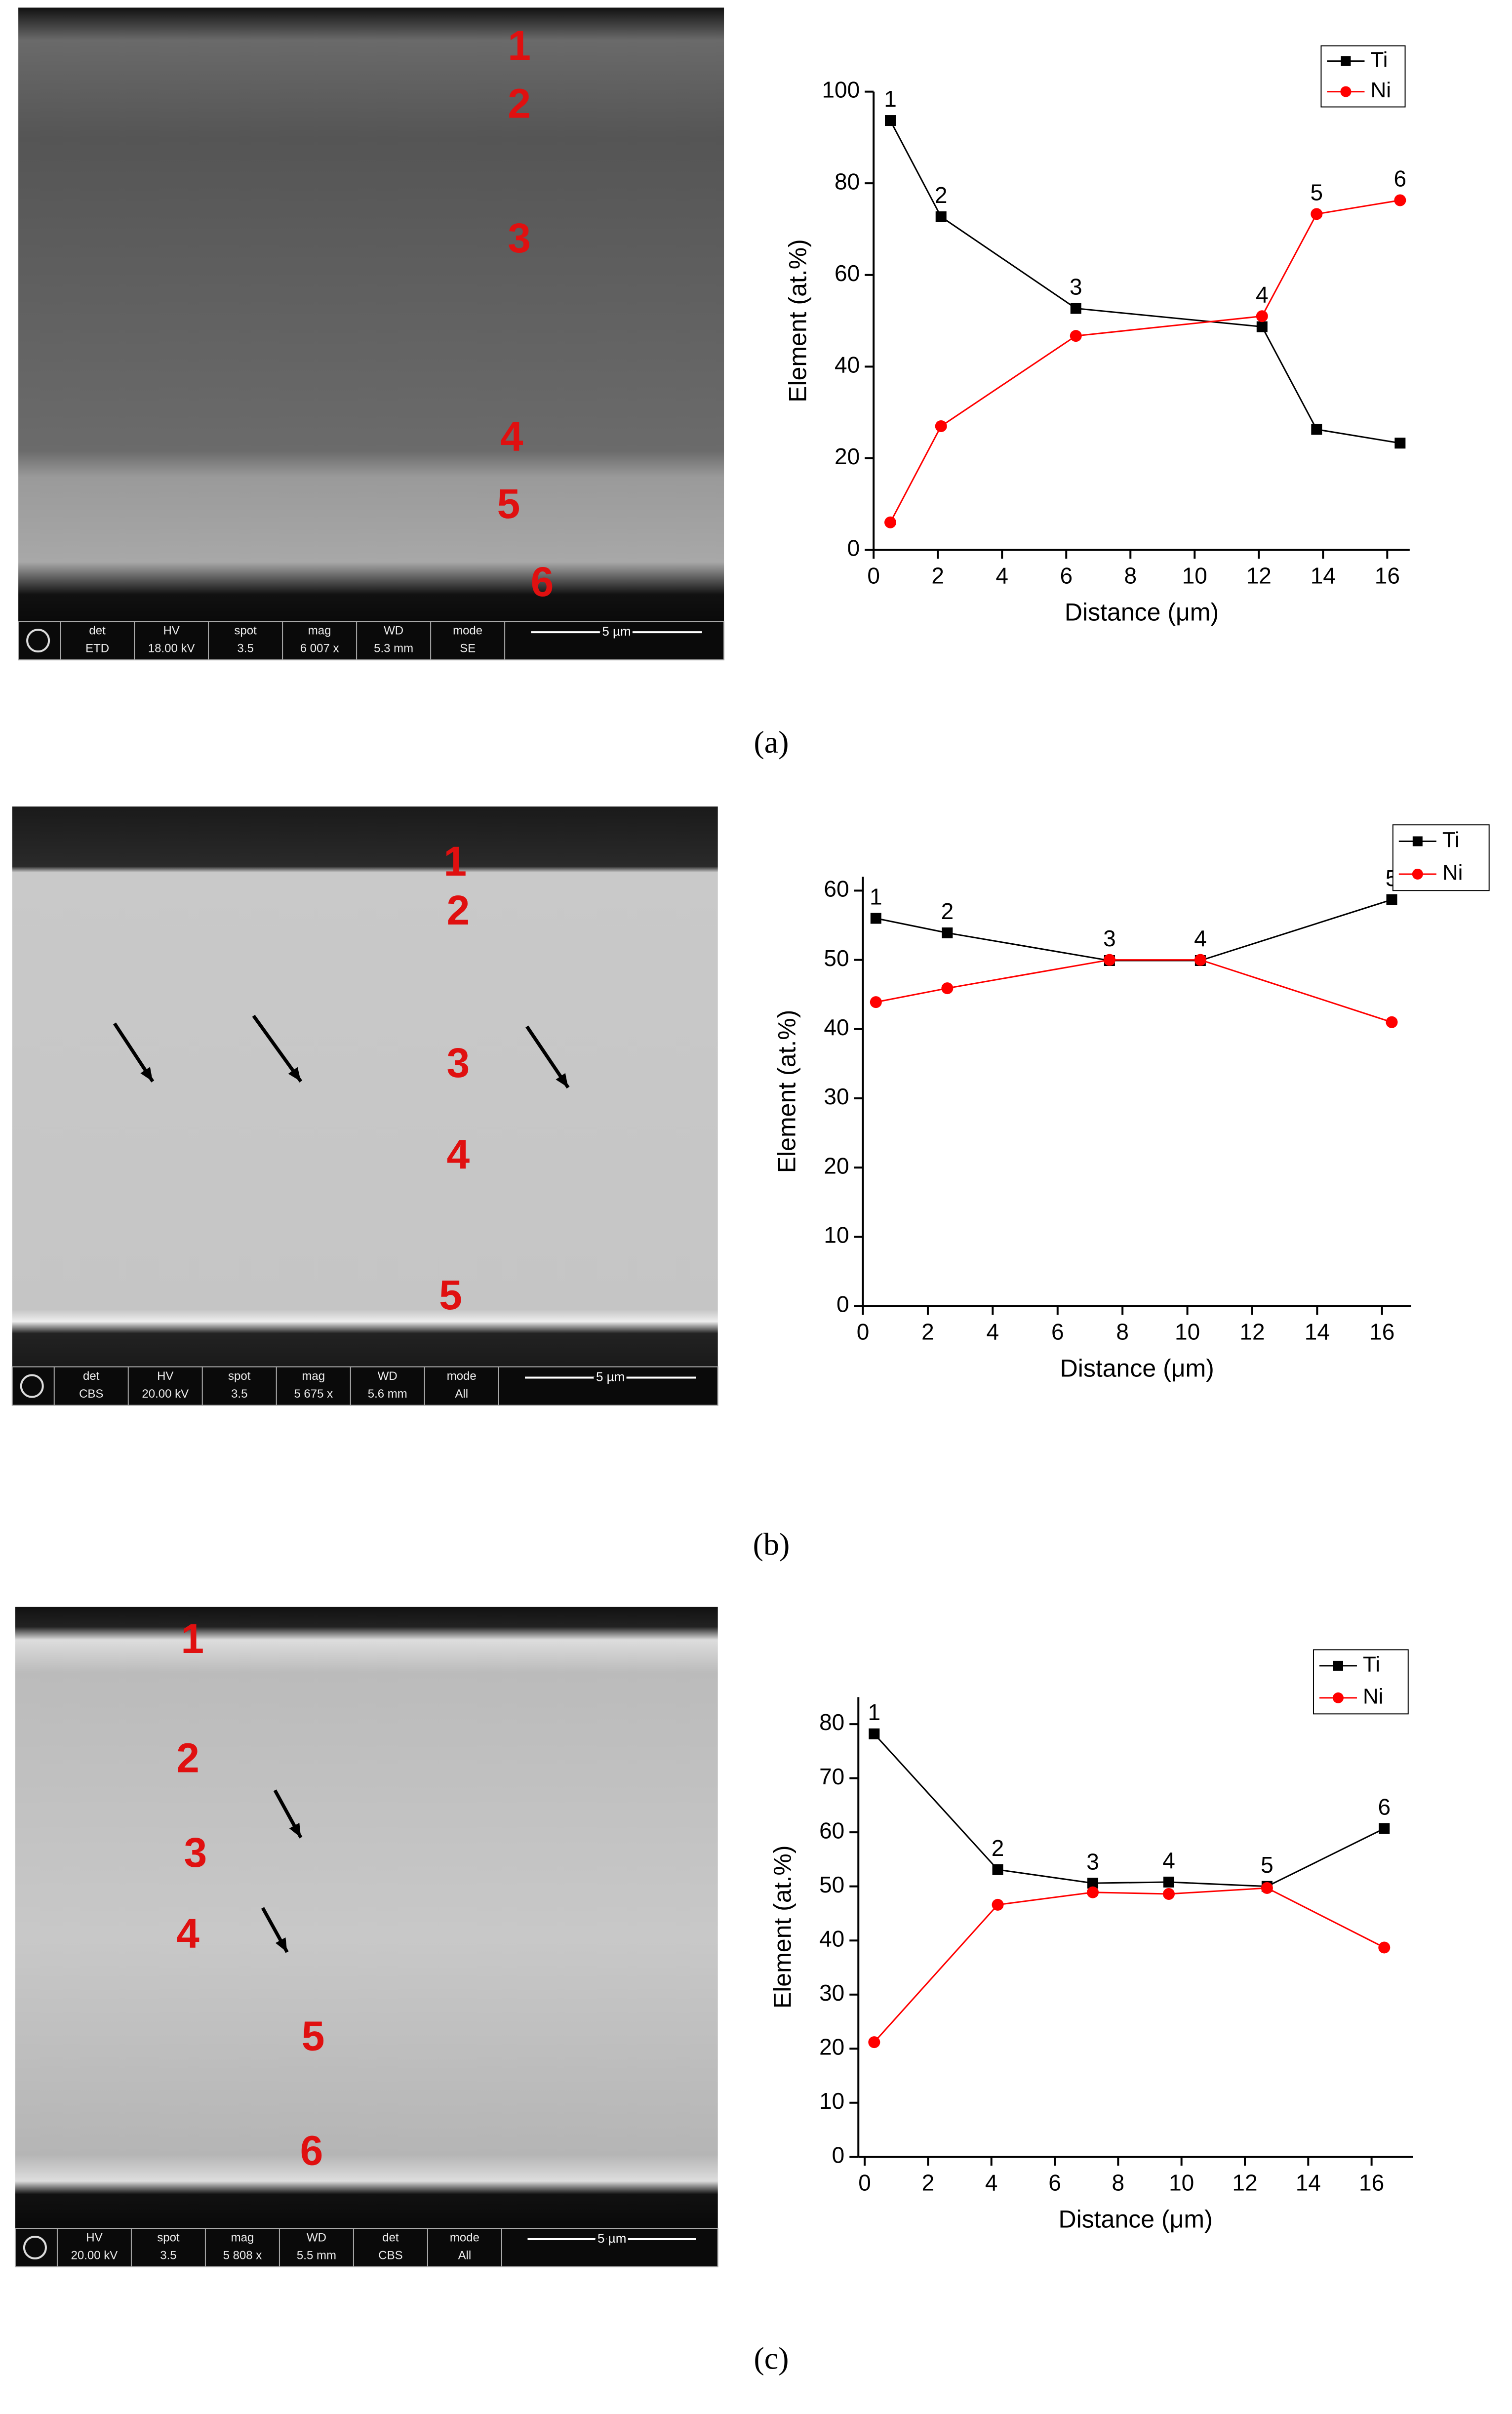  What do you see at coordinates (314, 1394) in the screenshot?
I see `info-value: 5 675 x` at bounding box center [314, 1394].